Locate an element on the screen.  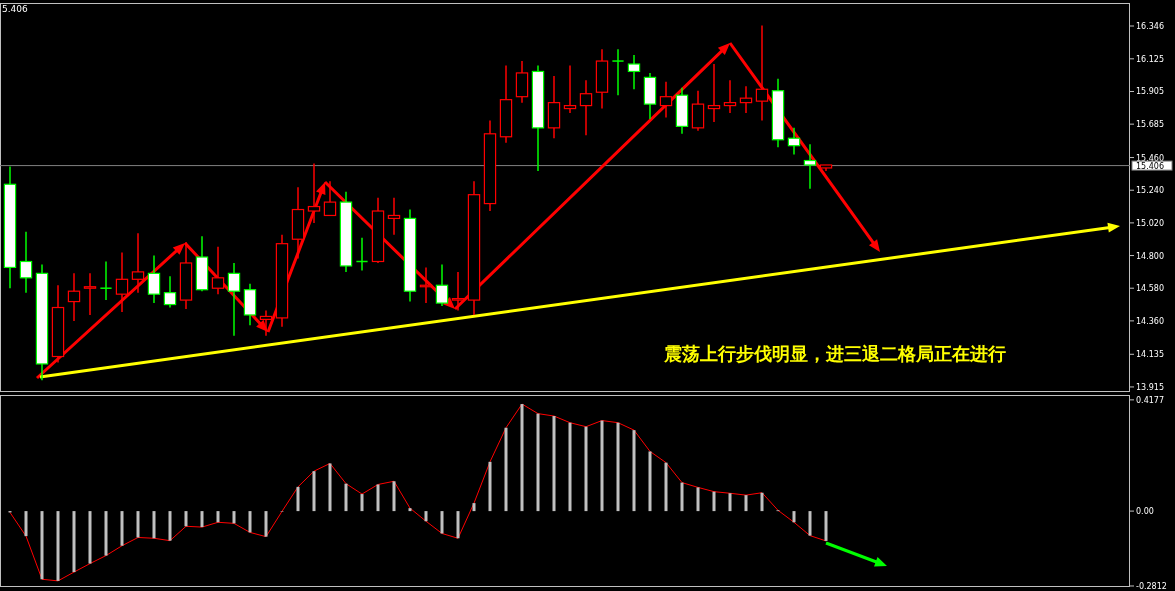
y-tick-label: 14.360 is located at coordinates (1150, 321).